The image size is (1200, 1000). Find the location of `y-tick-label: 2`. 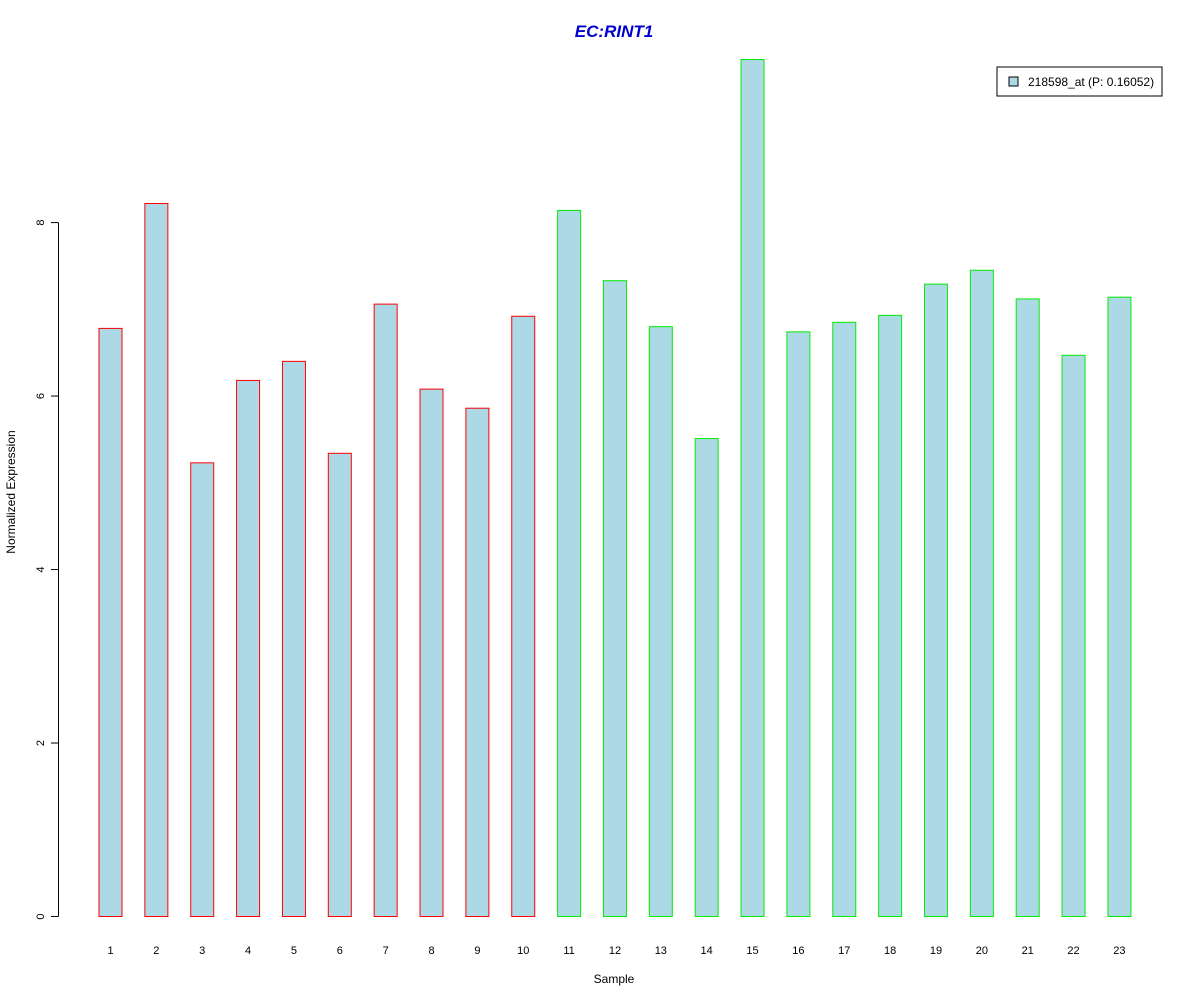

y-tick-label: 2 is located at coordinates (41, 743).